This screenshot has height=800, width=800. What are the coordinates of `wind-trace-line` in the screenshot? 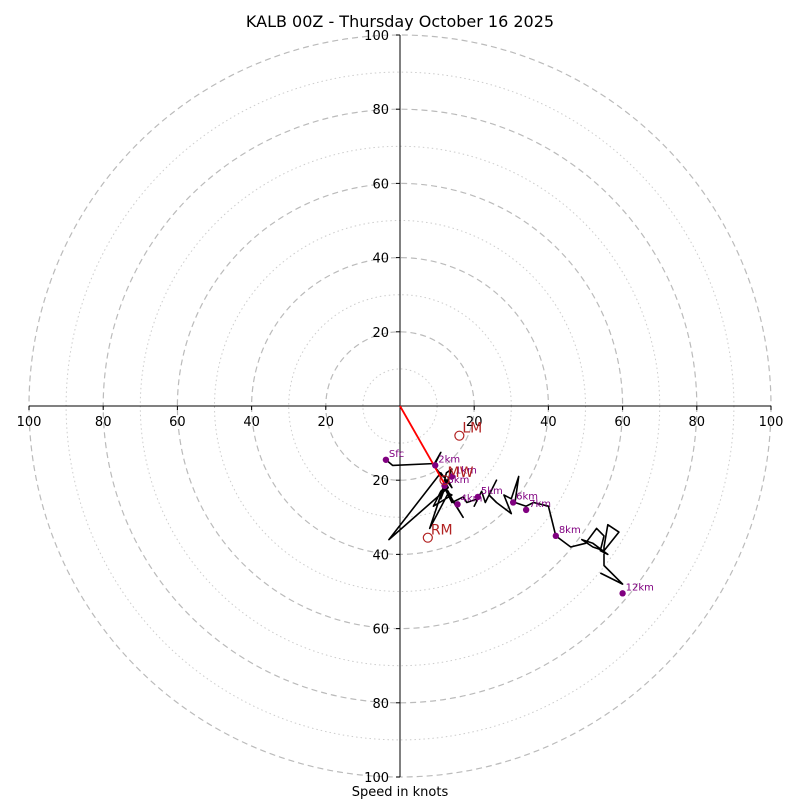 It's located at (504, 518).